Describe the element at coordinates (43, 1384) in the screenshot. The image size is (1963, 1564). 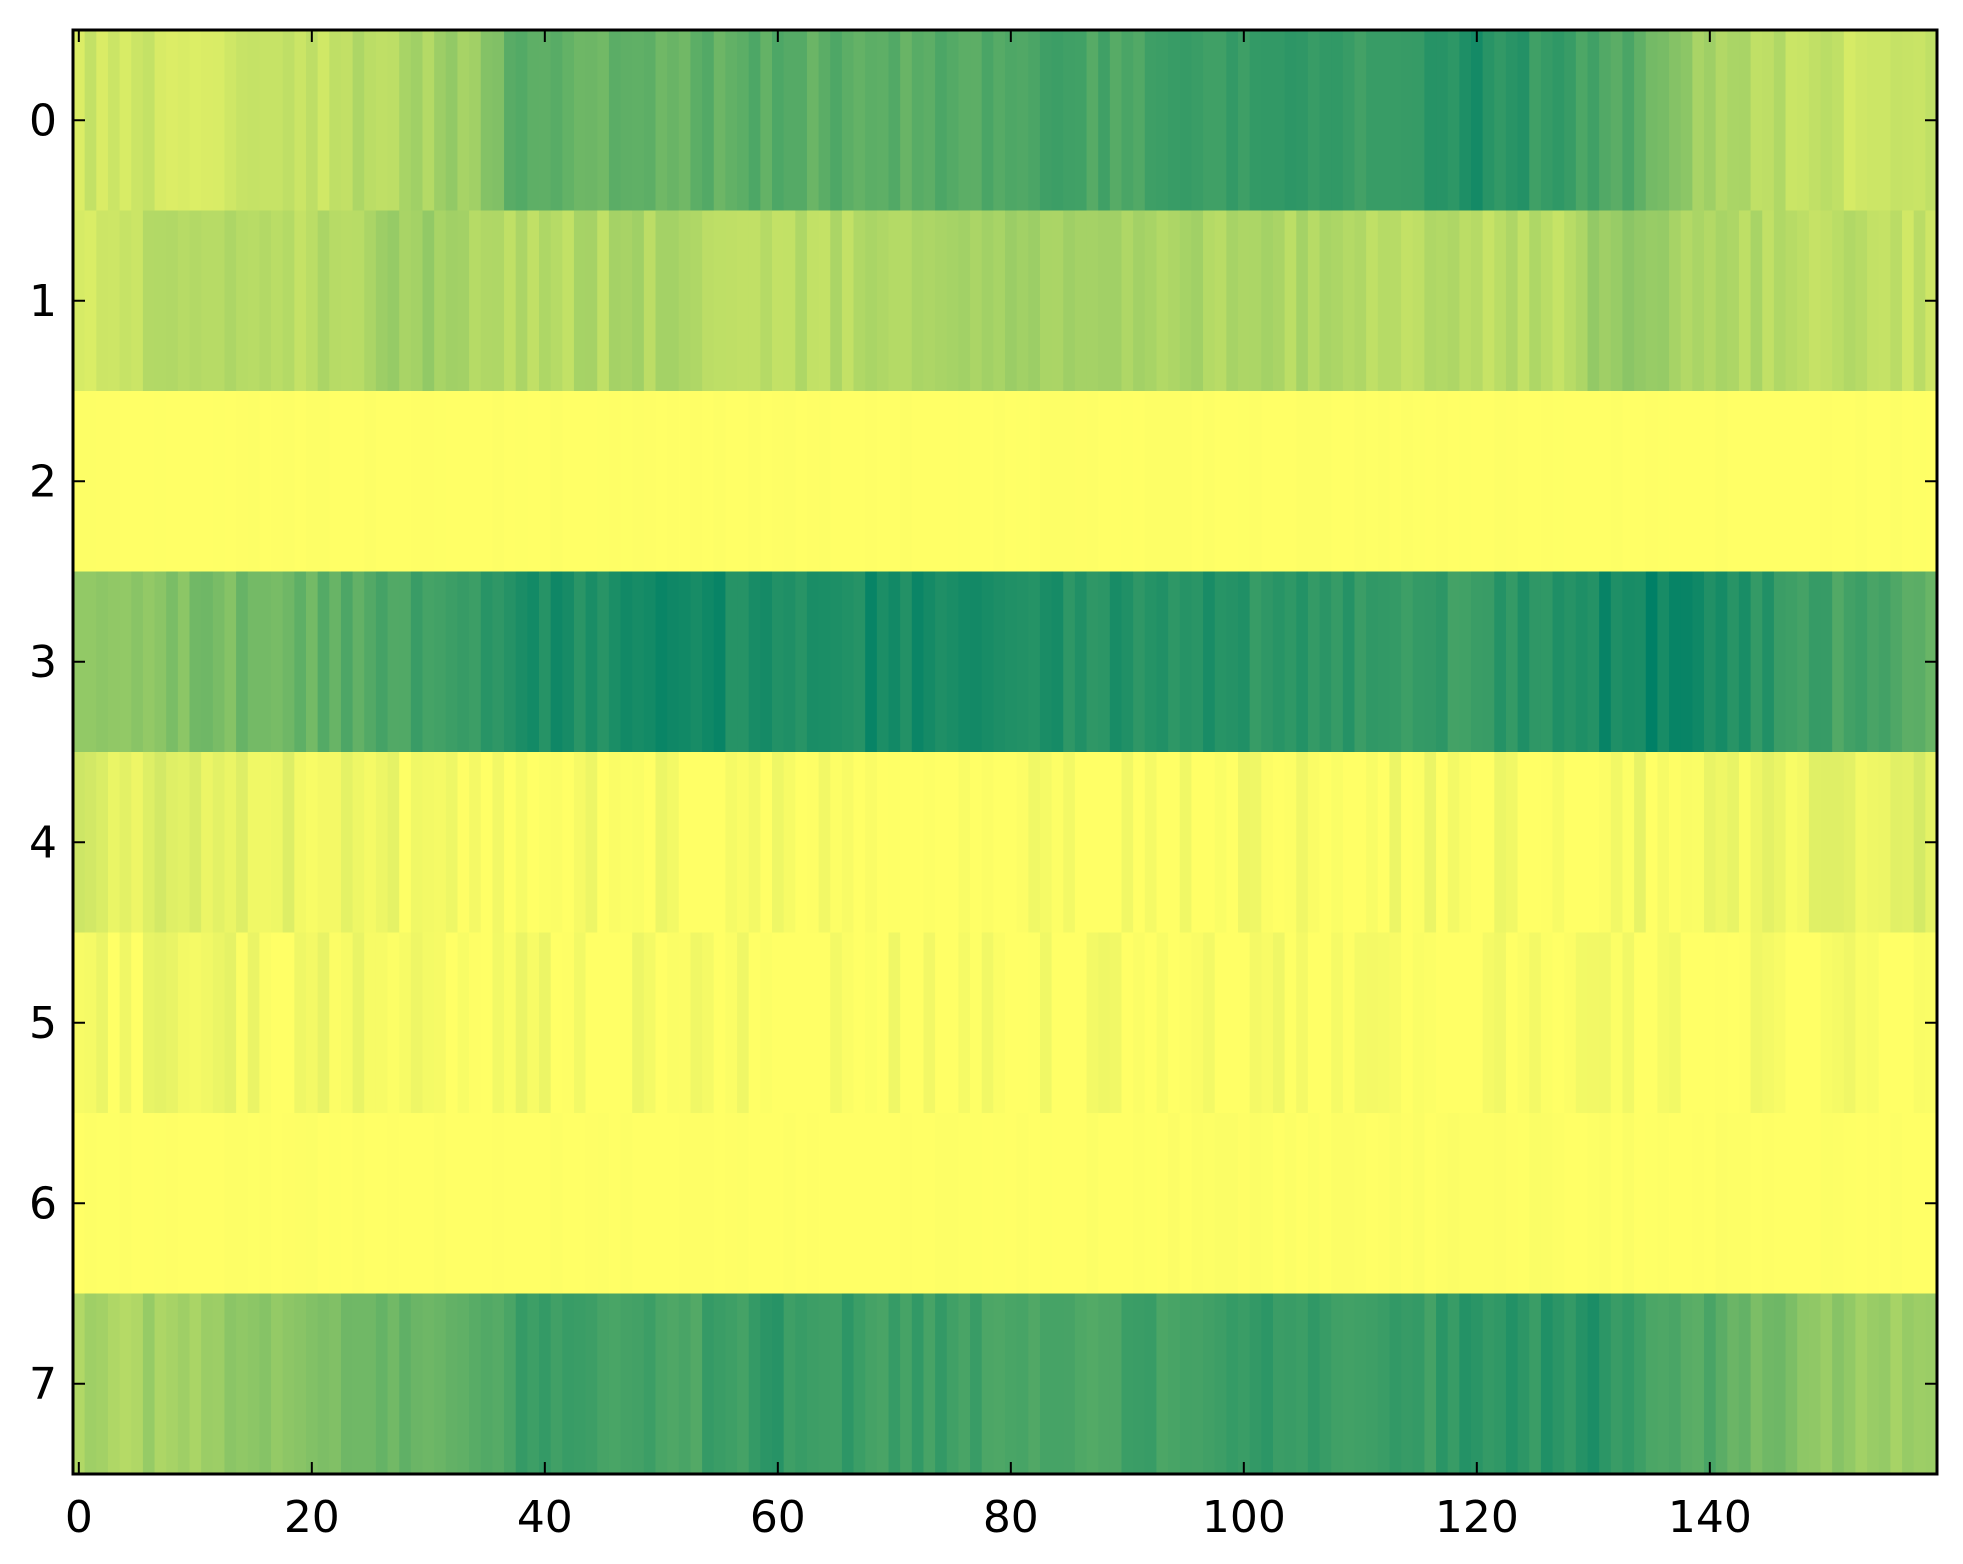
I see `y-tick-label: 7` at that location.